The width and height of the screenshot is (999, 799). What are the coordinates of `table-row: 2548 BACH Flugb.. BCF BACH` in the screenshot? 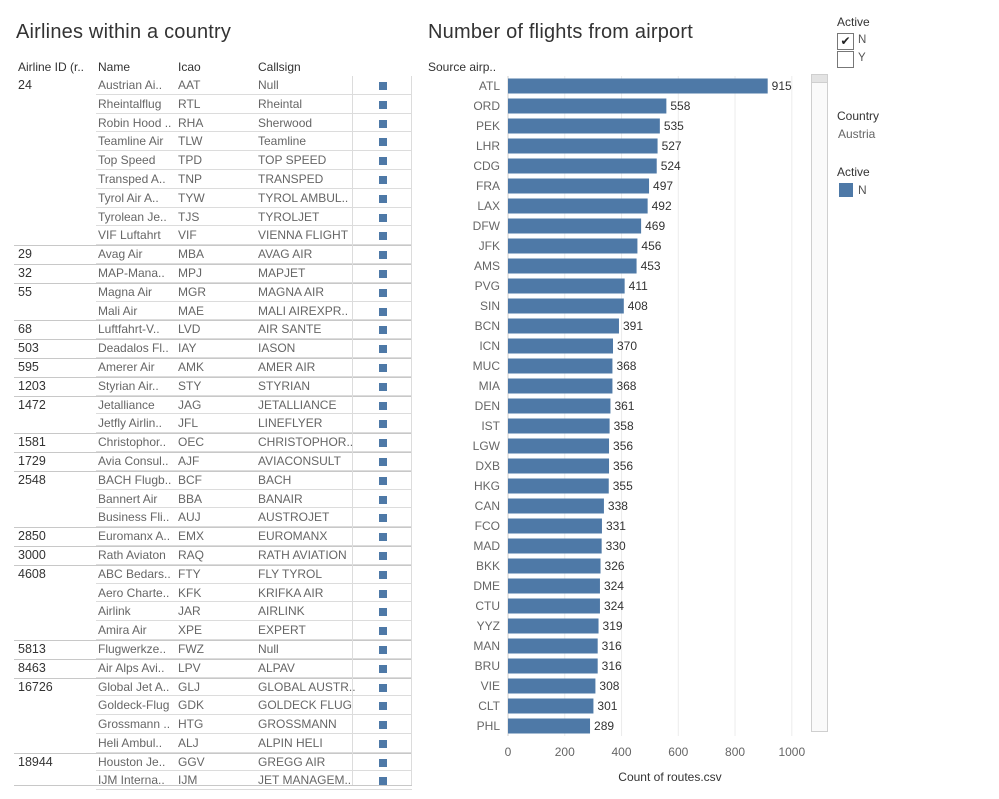 It's located at (214, 480).